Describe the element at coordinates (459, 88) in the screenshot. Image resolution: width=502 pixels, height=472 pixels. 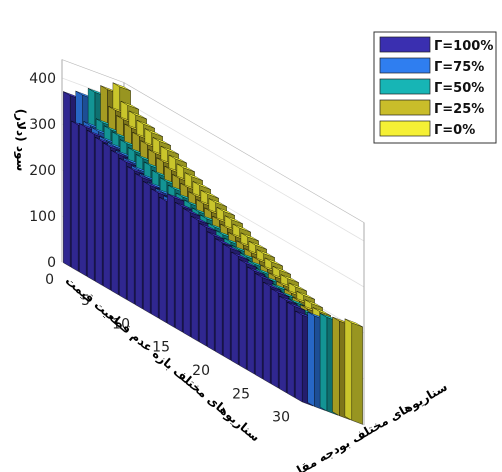
I see `legend-entry: Γ=50%` at that location.